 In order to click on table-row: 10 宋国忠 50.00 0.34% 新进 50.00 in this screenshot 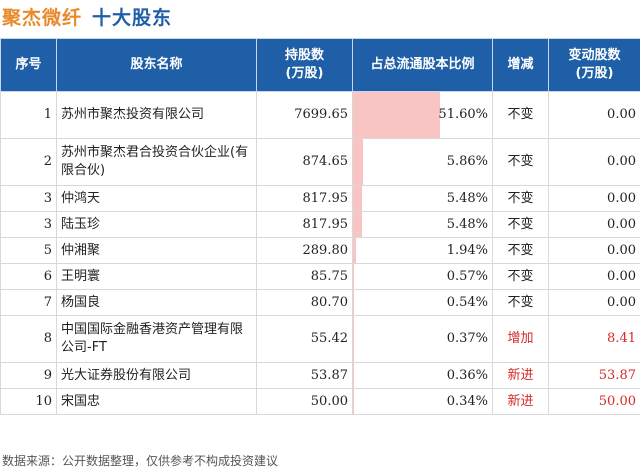, I will do `click(320, 401)`.